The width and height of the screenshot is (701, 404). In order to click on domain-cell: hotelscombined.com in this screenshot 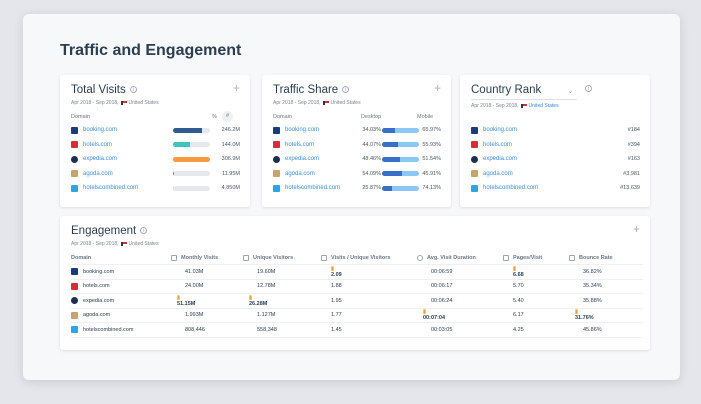, I will do `click(121, 330)`.